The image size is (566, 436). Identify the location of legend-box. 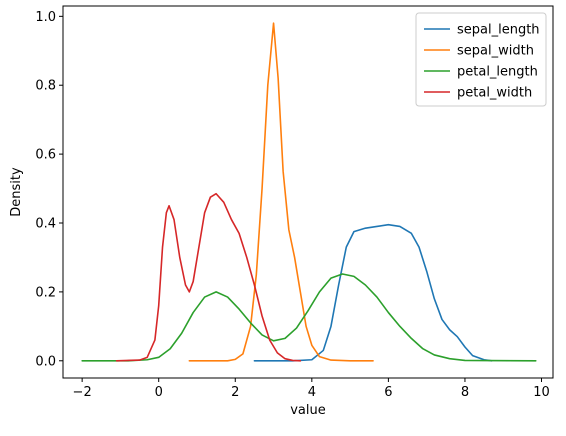
(481, 59).